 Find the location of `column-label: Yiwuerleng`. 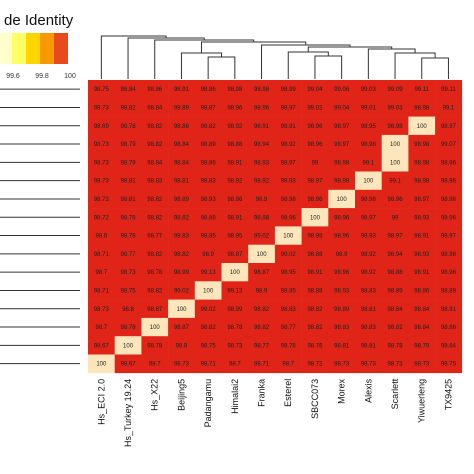

column-label: Yiwuerleng is located at coordinates (422, 401).